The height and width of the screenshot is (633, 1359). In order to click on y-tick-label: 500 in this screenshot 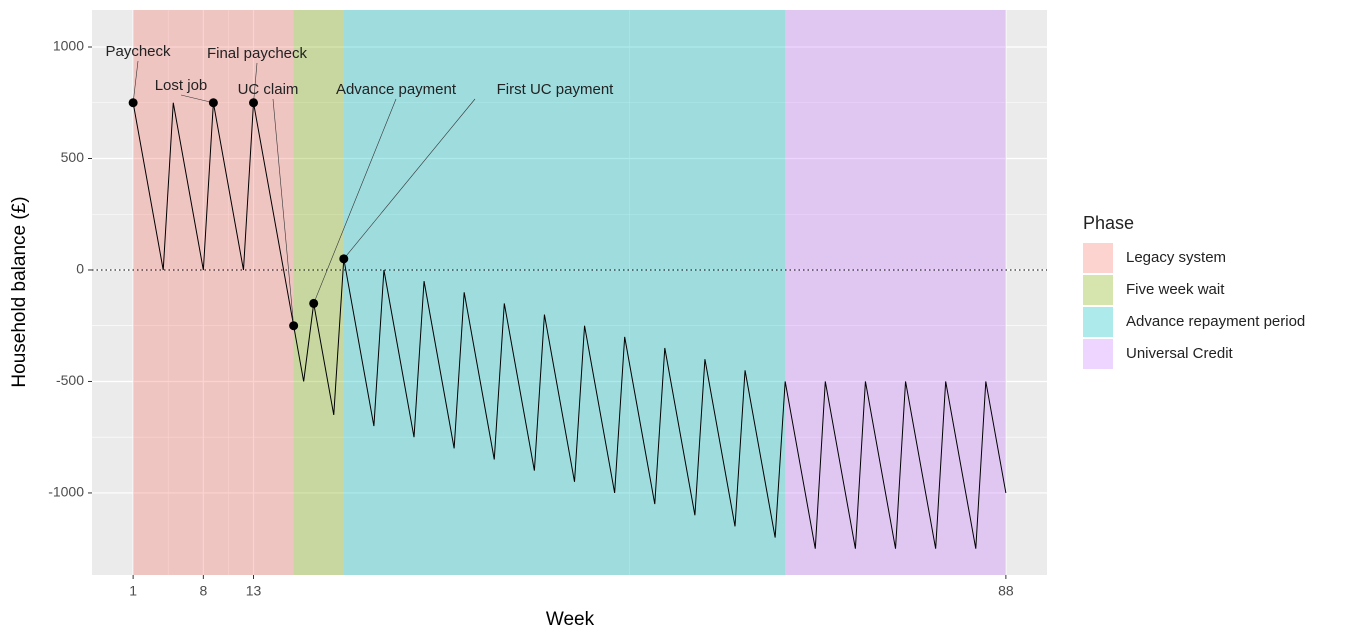, I will do `click(73, 157)`.